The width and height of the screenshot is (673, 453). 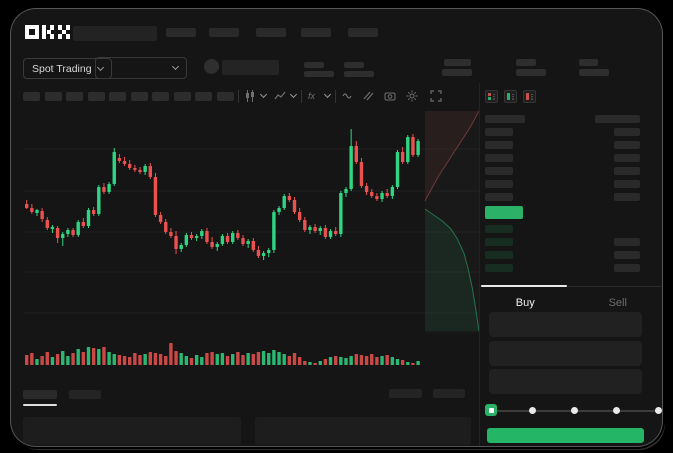 I want to click on book-asks-icon, so click(x=529, y=96).